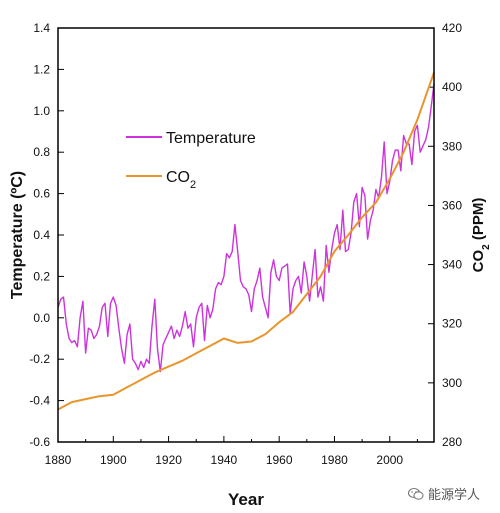  What do you see at coordinates (389, 460) in the screenshot?
I see `x-tick-label: 2000` at bounding box center [389, 460].